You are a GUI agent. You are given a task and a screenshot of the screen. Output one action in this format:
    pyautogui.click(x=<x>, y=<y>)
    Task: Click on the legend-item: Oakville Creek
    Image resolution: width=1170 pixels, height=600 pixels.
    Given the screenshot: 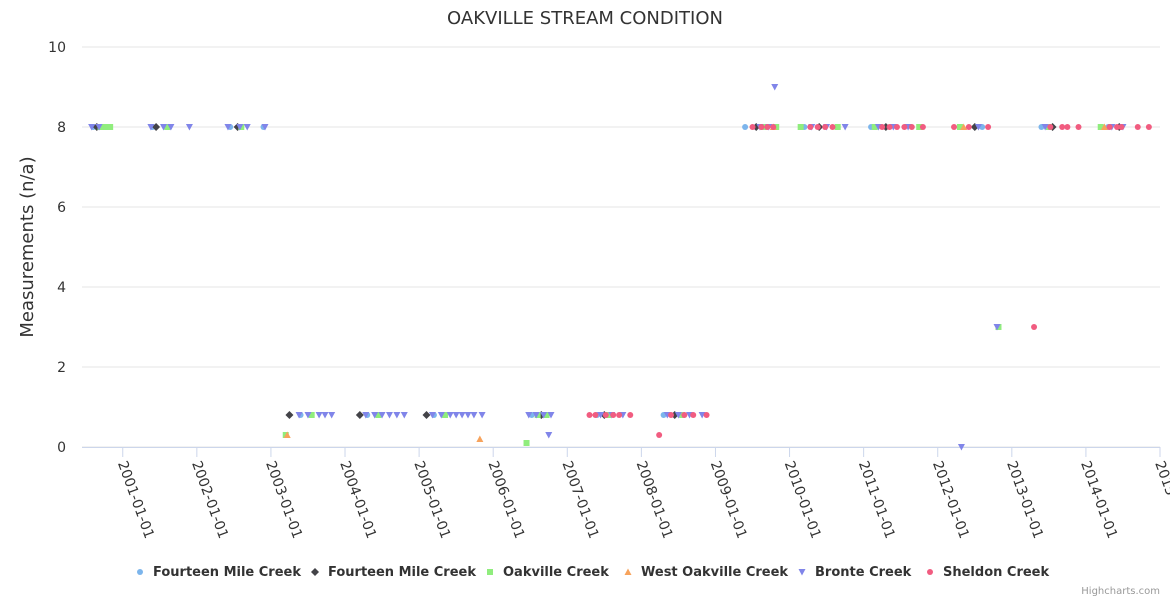 What is the action you would take?
    pyautogui.click(x=548, y=572)
    